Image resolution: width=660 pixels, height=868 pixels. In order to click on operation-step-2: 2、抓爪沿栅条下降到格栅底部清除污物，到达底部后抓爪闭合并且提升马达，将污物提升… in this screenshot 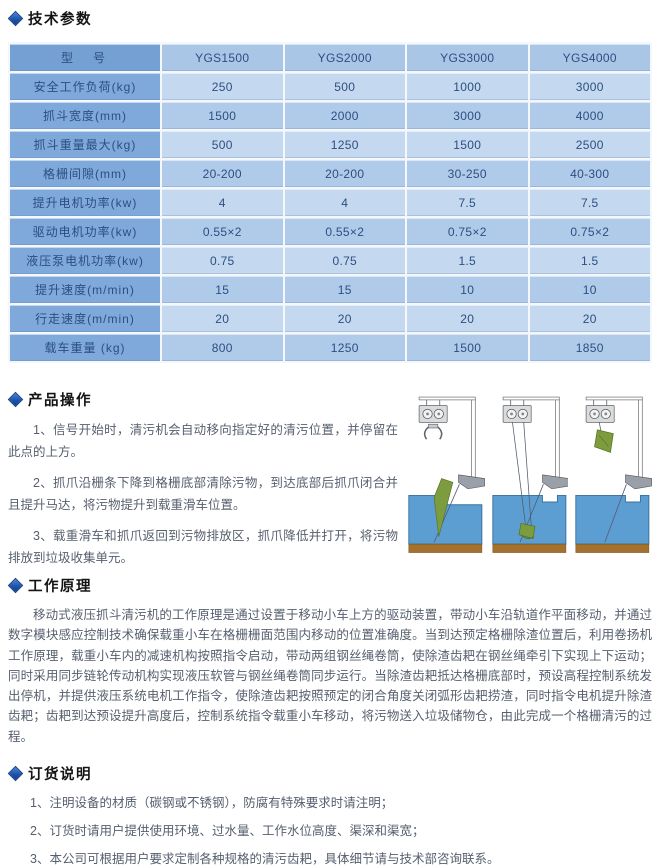, I will do `click(203, 494)`.